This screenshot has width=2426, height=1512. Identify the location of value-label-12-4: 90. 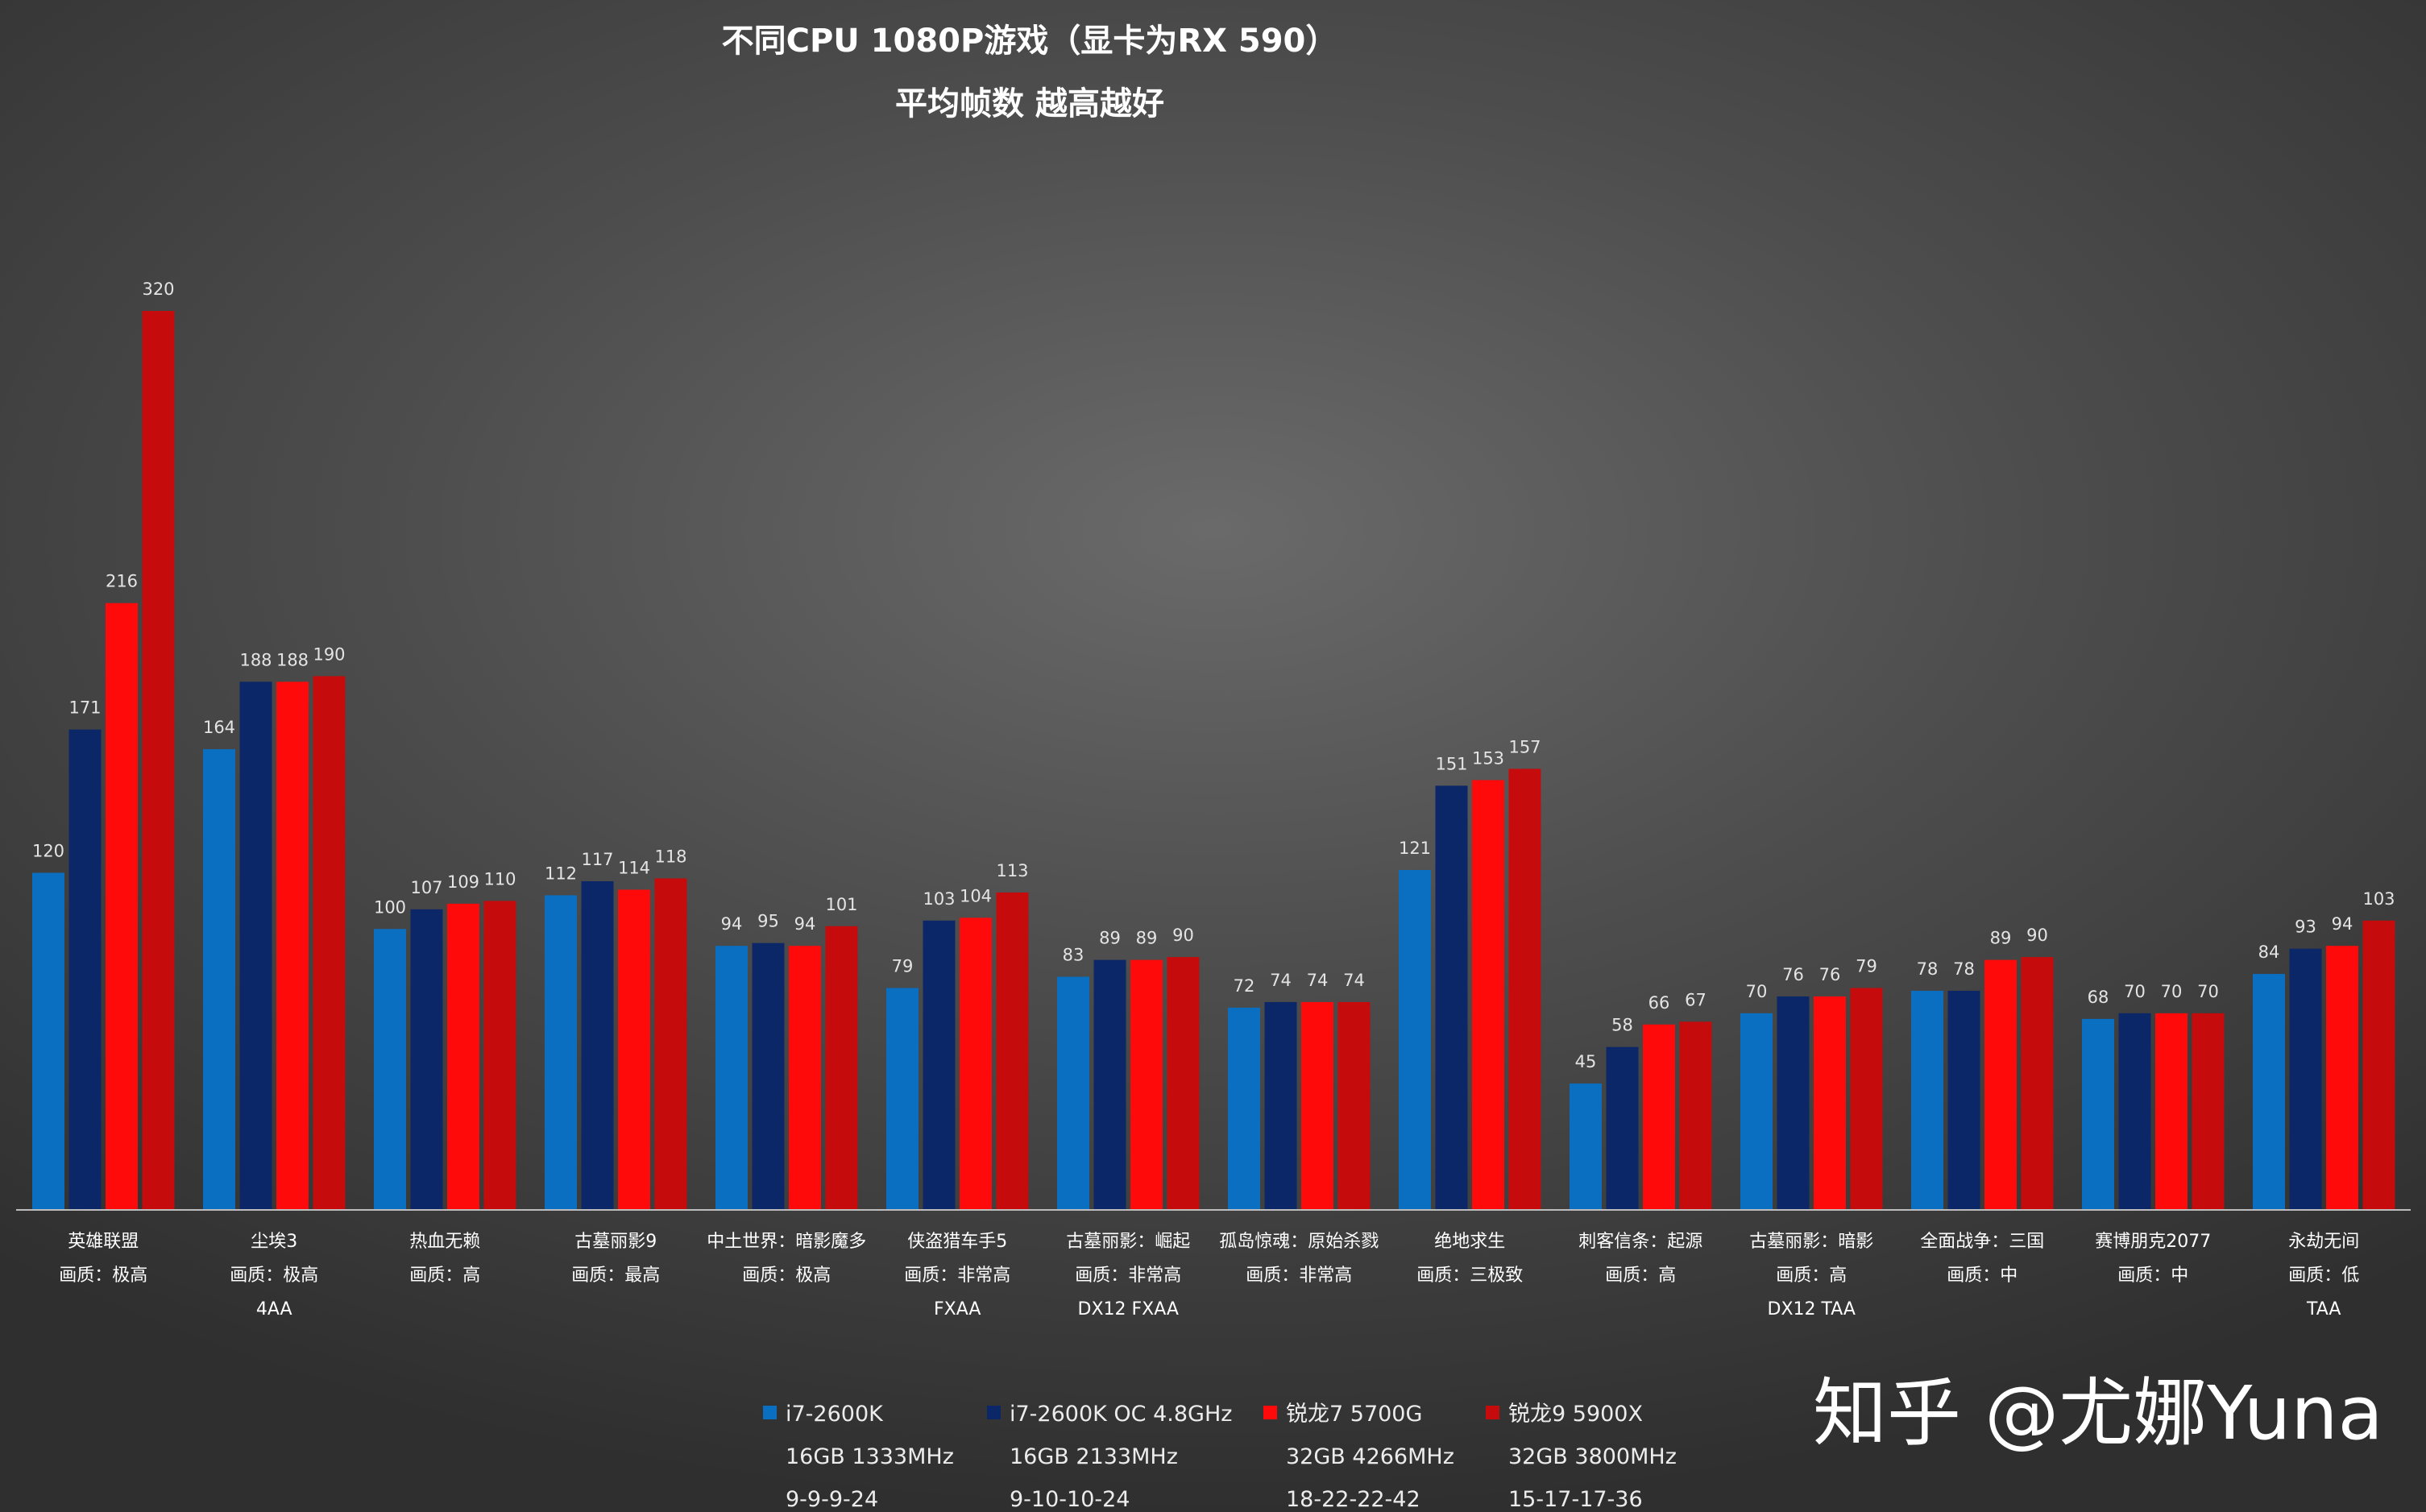
(2037, 936).